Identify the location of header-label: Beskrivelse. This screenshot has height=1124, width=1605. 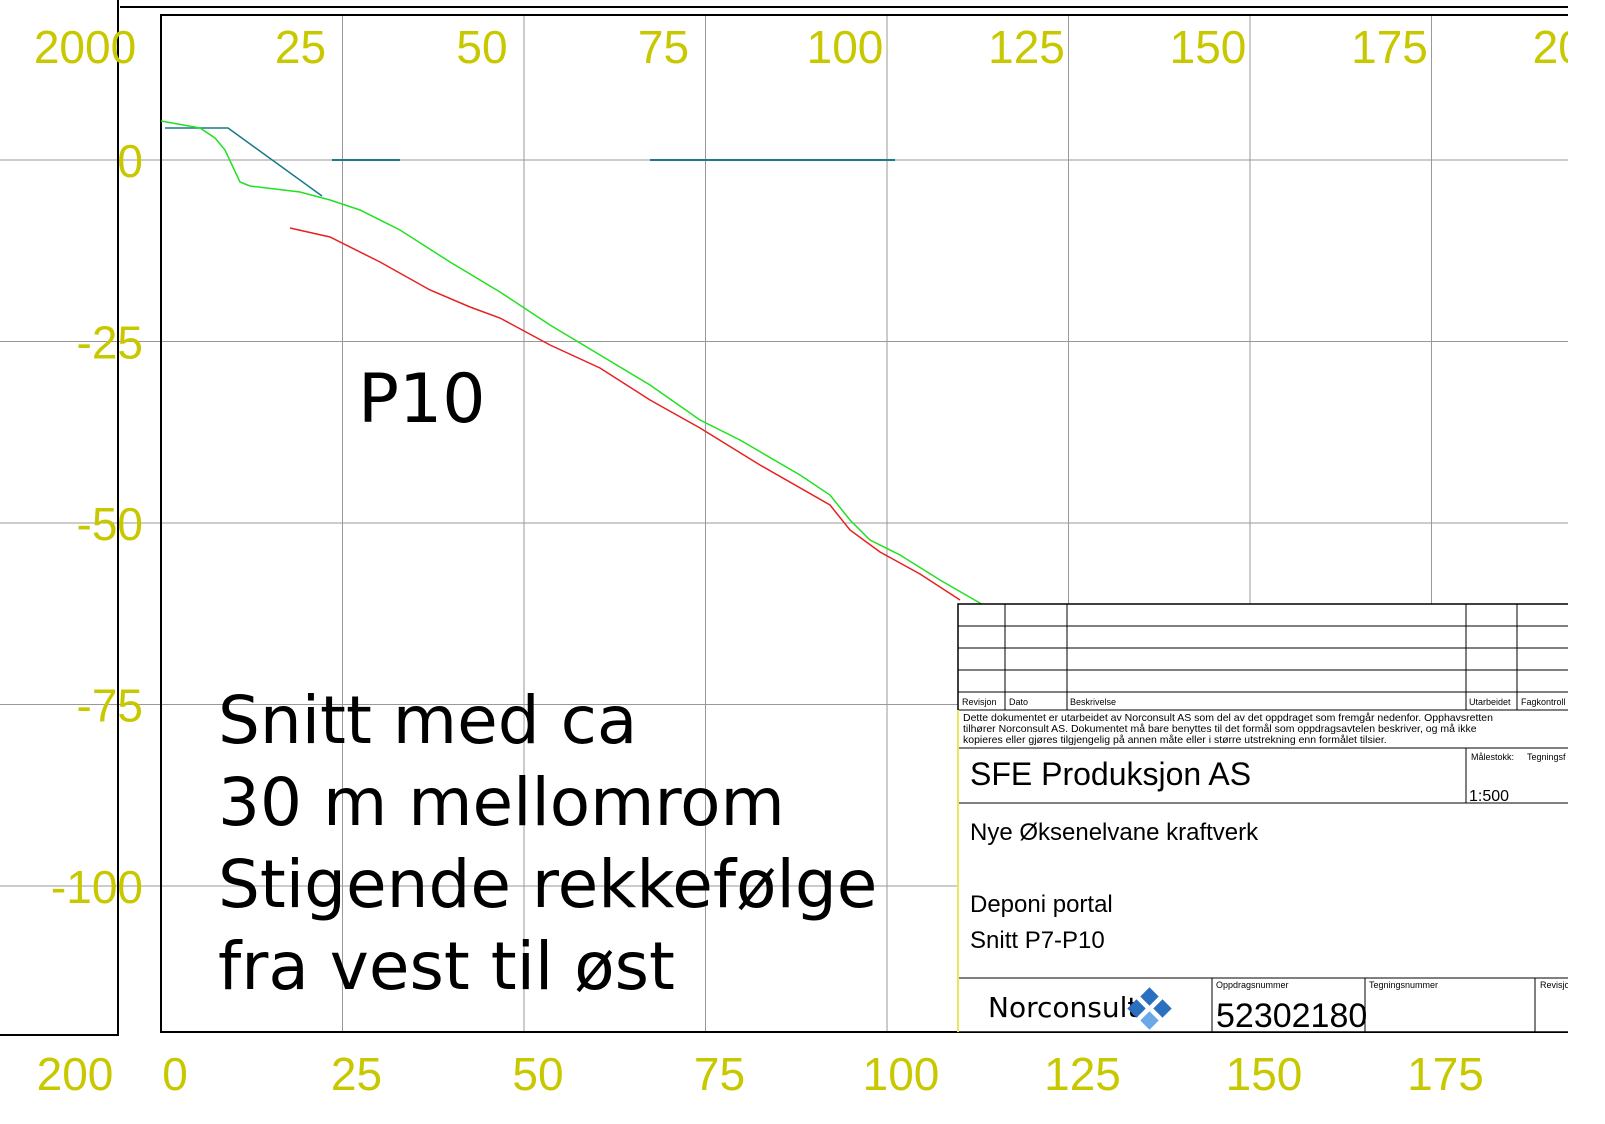
(1093, 702).